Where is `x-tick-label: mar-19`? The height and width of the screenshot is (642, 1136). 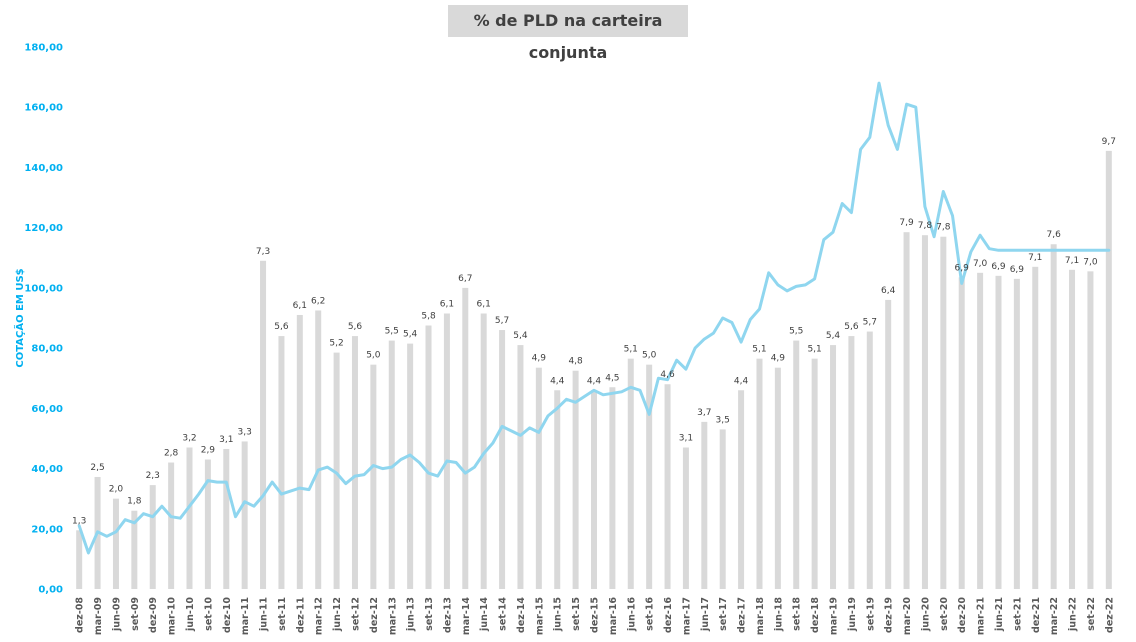
x-tick-label: mar-19 is located at coordinates (834, 616).